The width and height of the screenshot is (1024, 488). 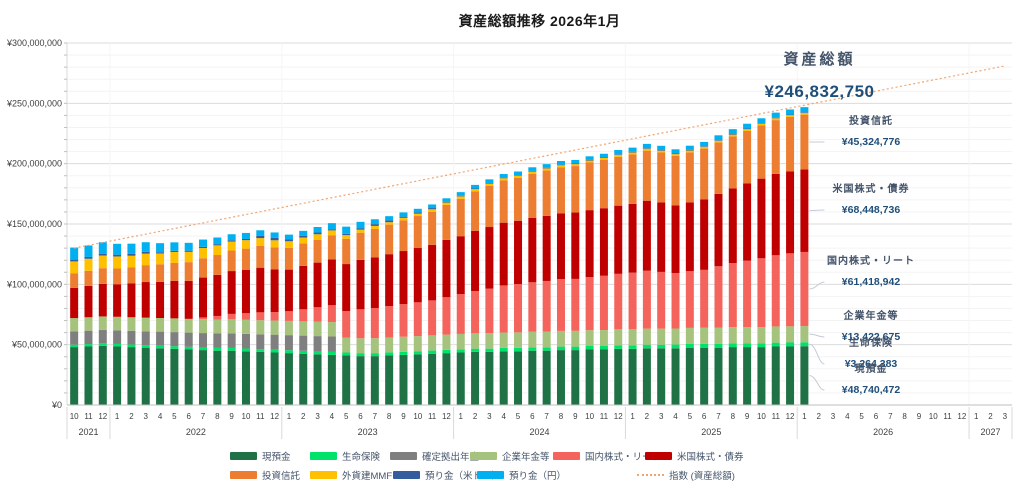 What do you see at coordinates (131, 416) in the screenshot?
I see `x-axis-month-label: 2` at bounding box center [131, 416].